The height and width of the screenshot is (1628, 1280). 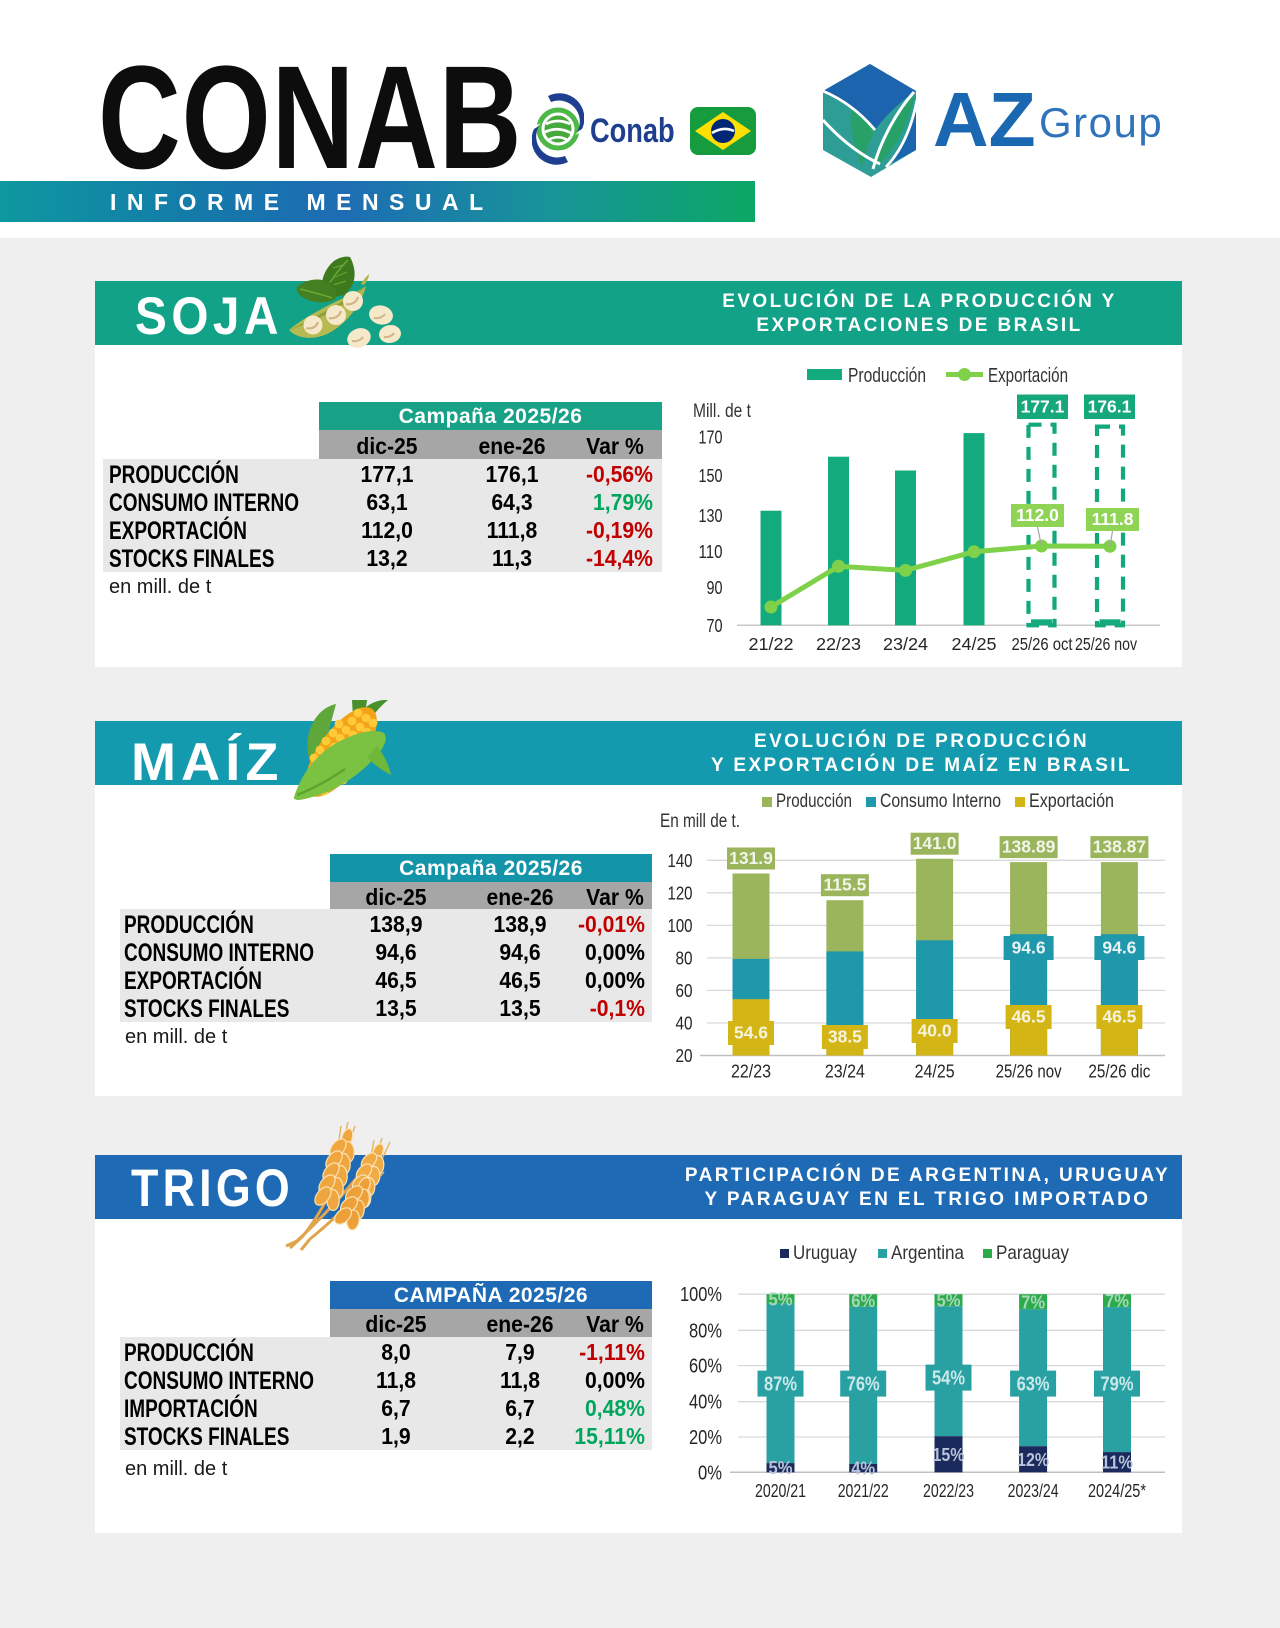 What do you see at coordinates (684, 1024) in the screenshot?
I see `svg-text: 40` at bounding box center [684, 1024].